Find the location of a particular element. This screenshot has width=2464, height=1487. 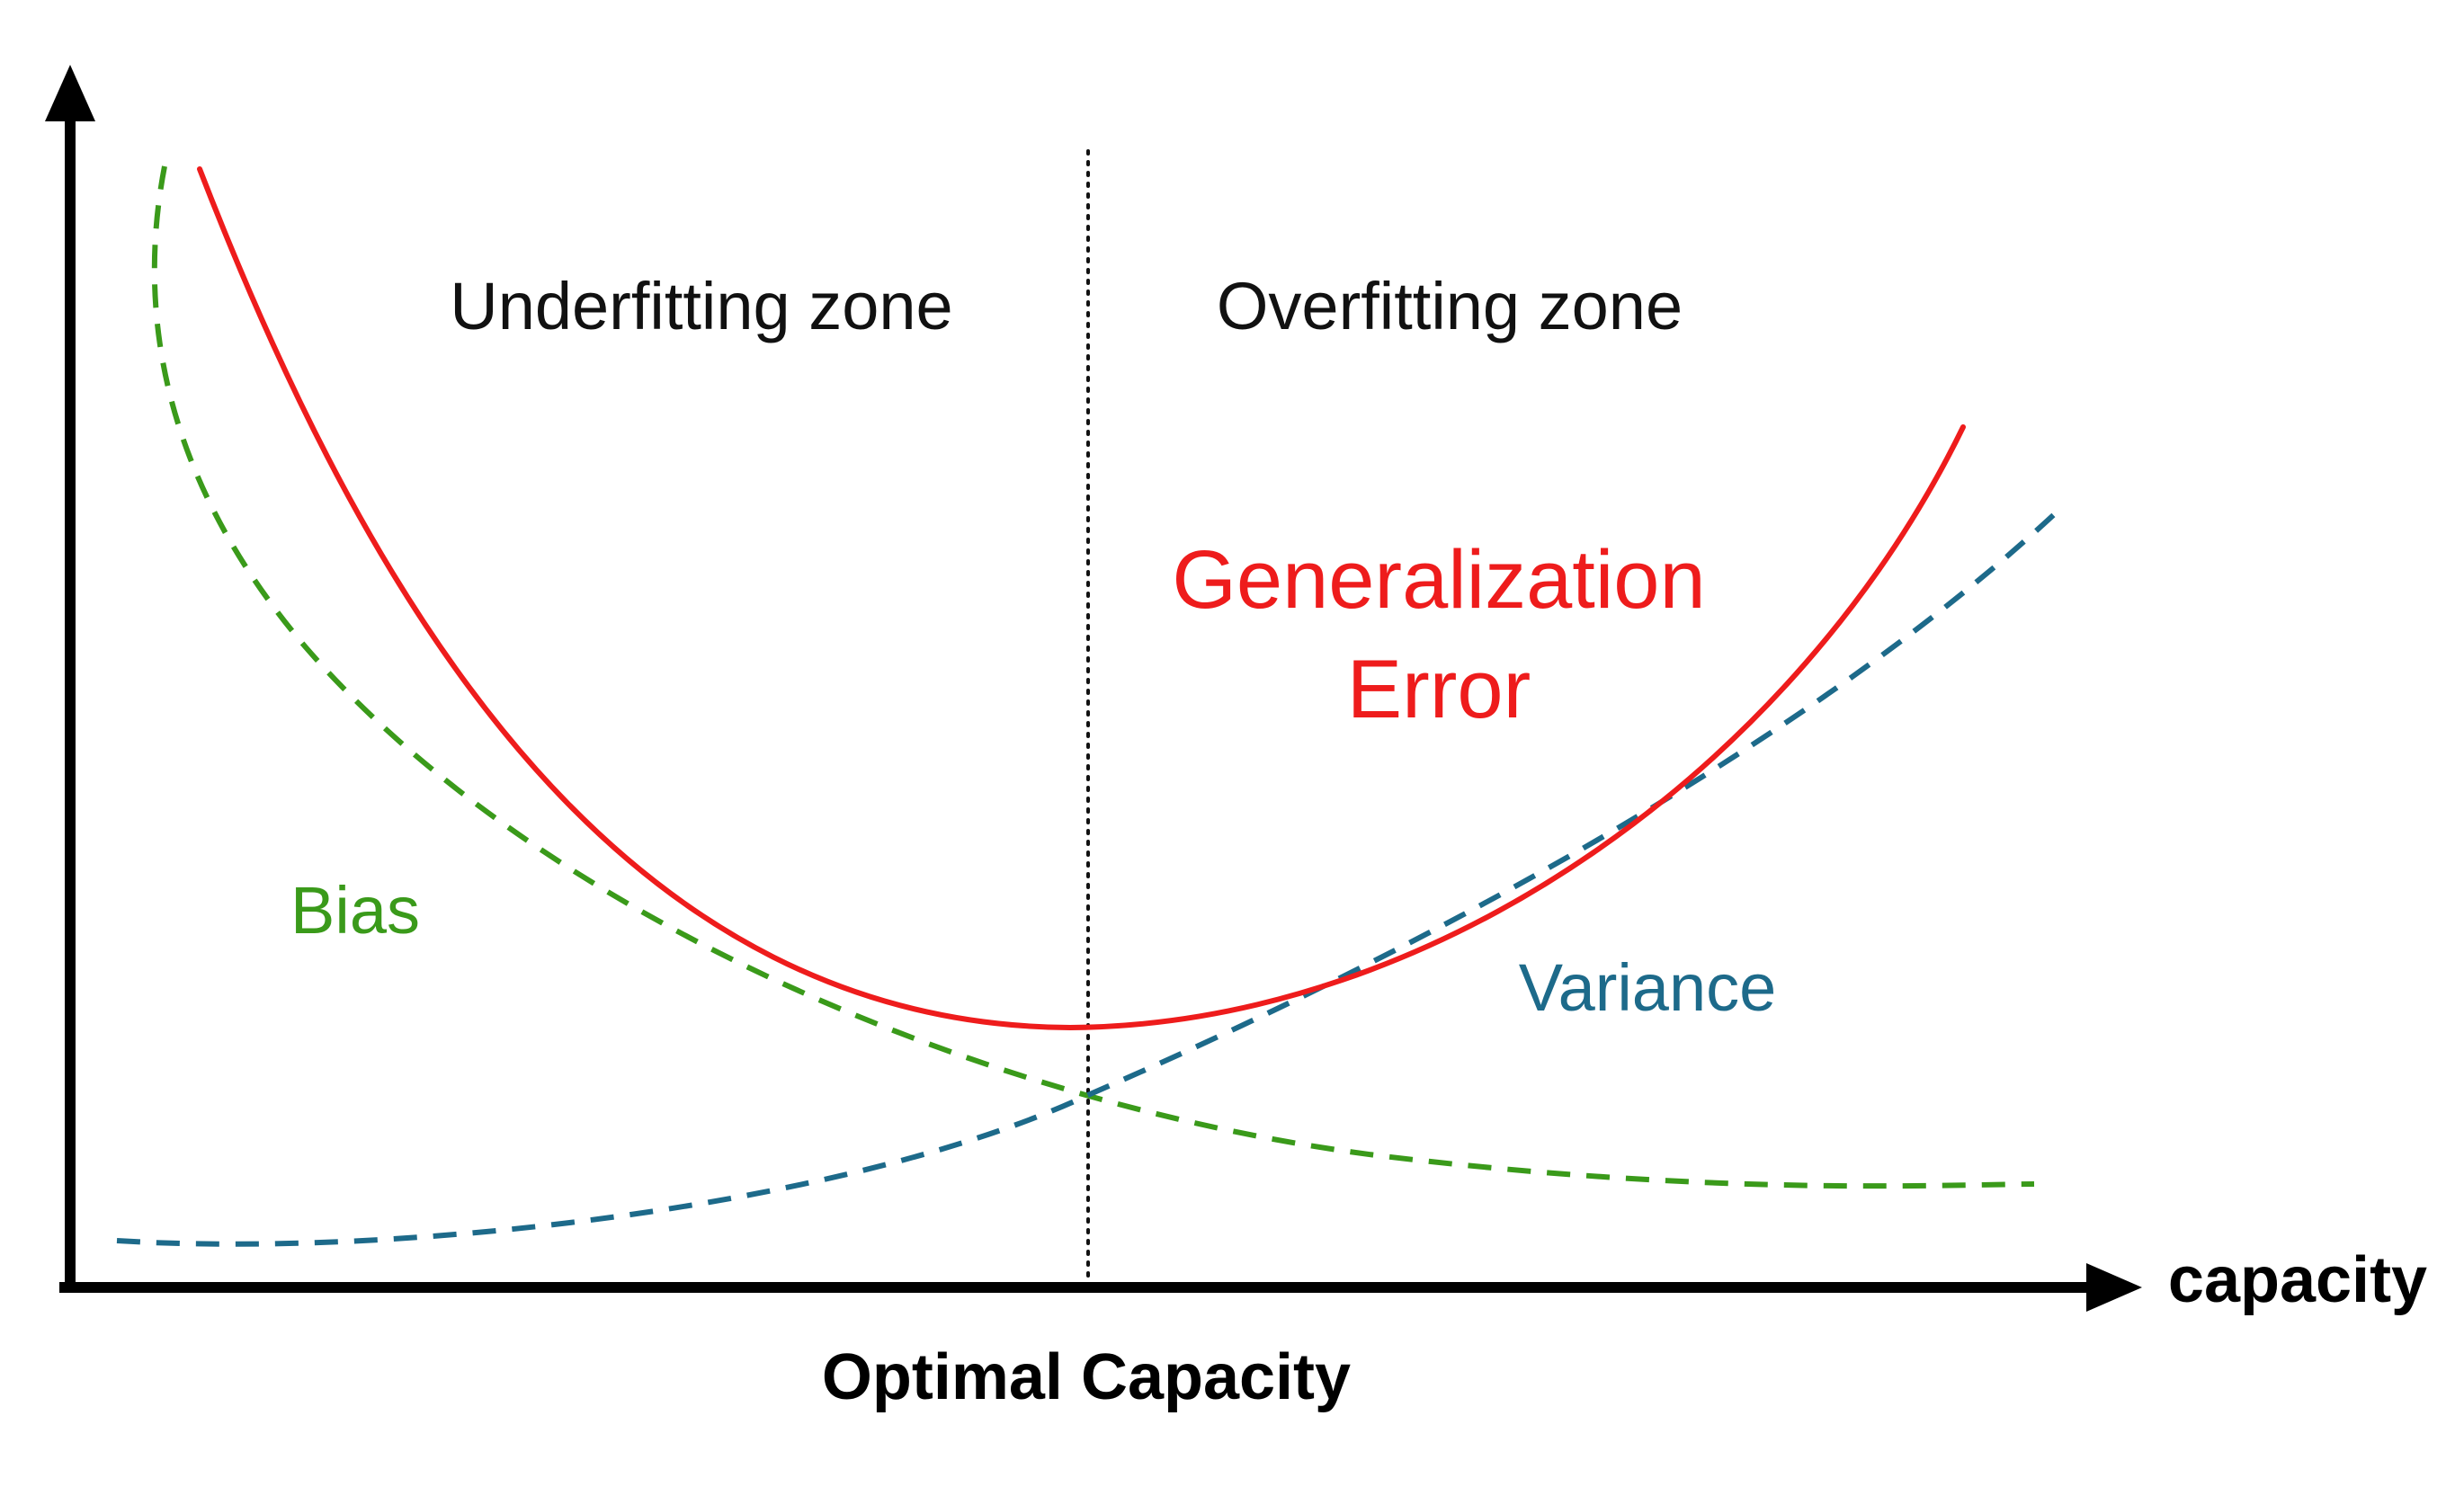

generalization-error-label-line1: Generalization is located at coordinates (1438, 580).